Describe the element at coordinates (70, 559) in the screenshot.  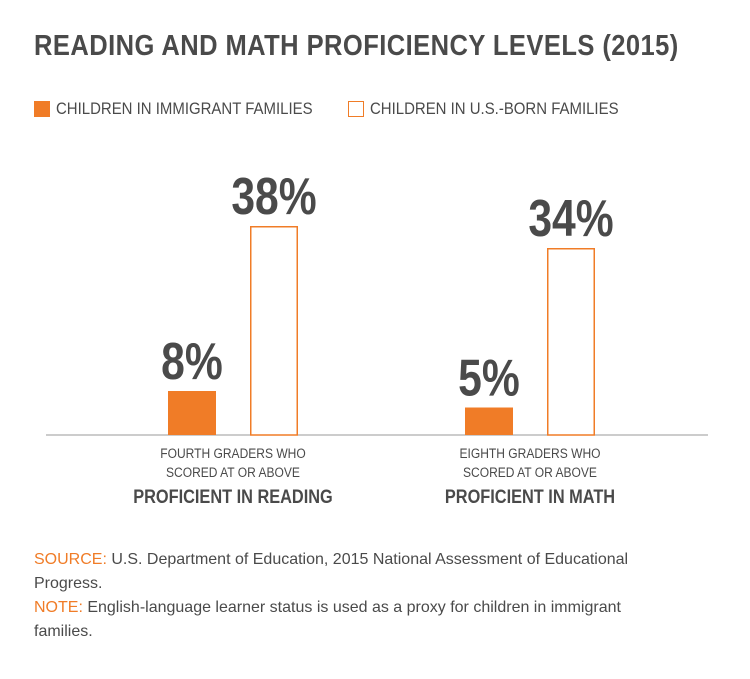
I see `source-key: SOURCE:` at that location.